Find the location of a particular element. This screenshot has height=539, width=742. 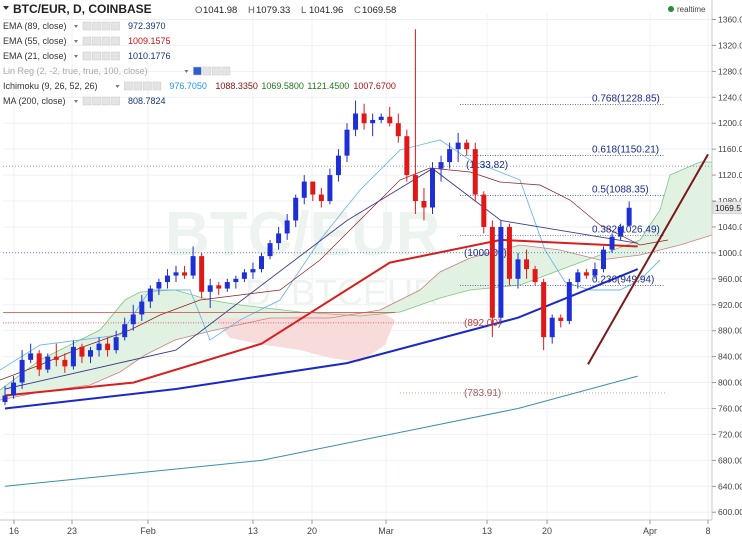

y-tick-label: 1080.00 is located at coordinates (730, 201).